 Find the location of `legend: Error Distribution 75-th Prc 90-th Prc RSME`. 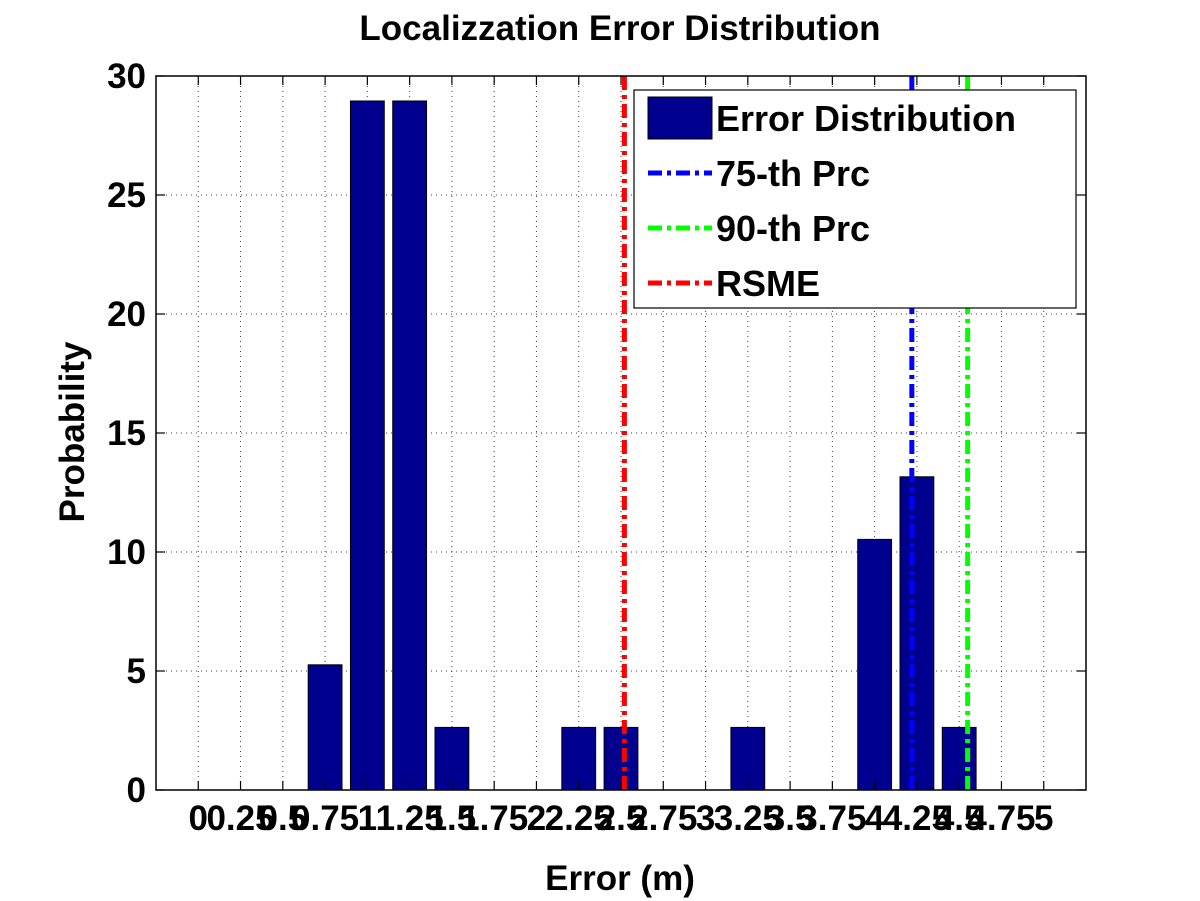

legend: Error Distribution 75-th Prc 90-th Prc RSME is located at coordinates (855, 199).